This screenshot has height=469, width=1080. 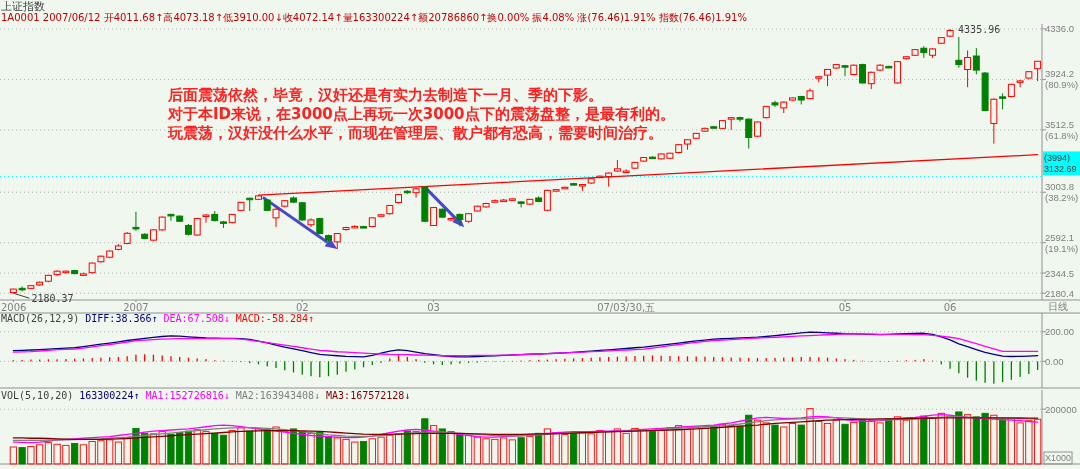 I want to click on y-tick-label: 200.00, so click(x=1060, y=332).